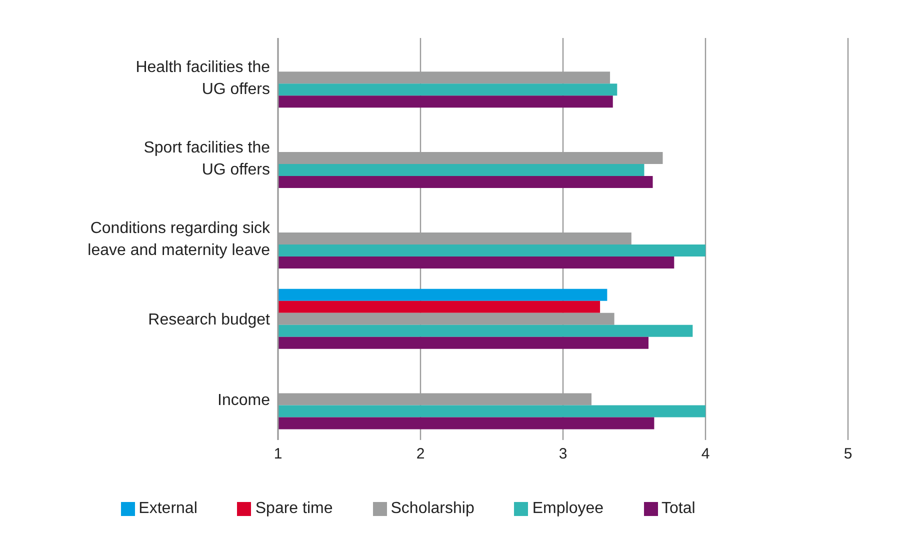  I want to click on legend-label: External, so click(168, 508).